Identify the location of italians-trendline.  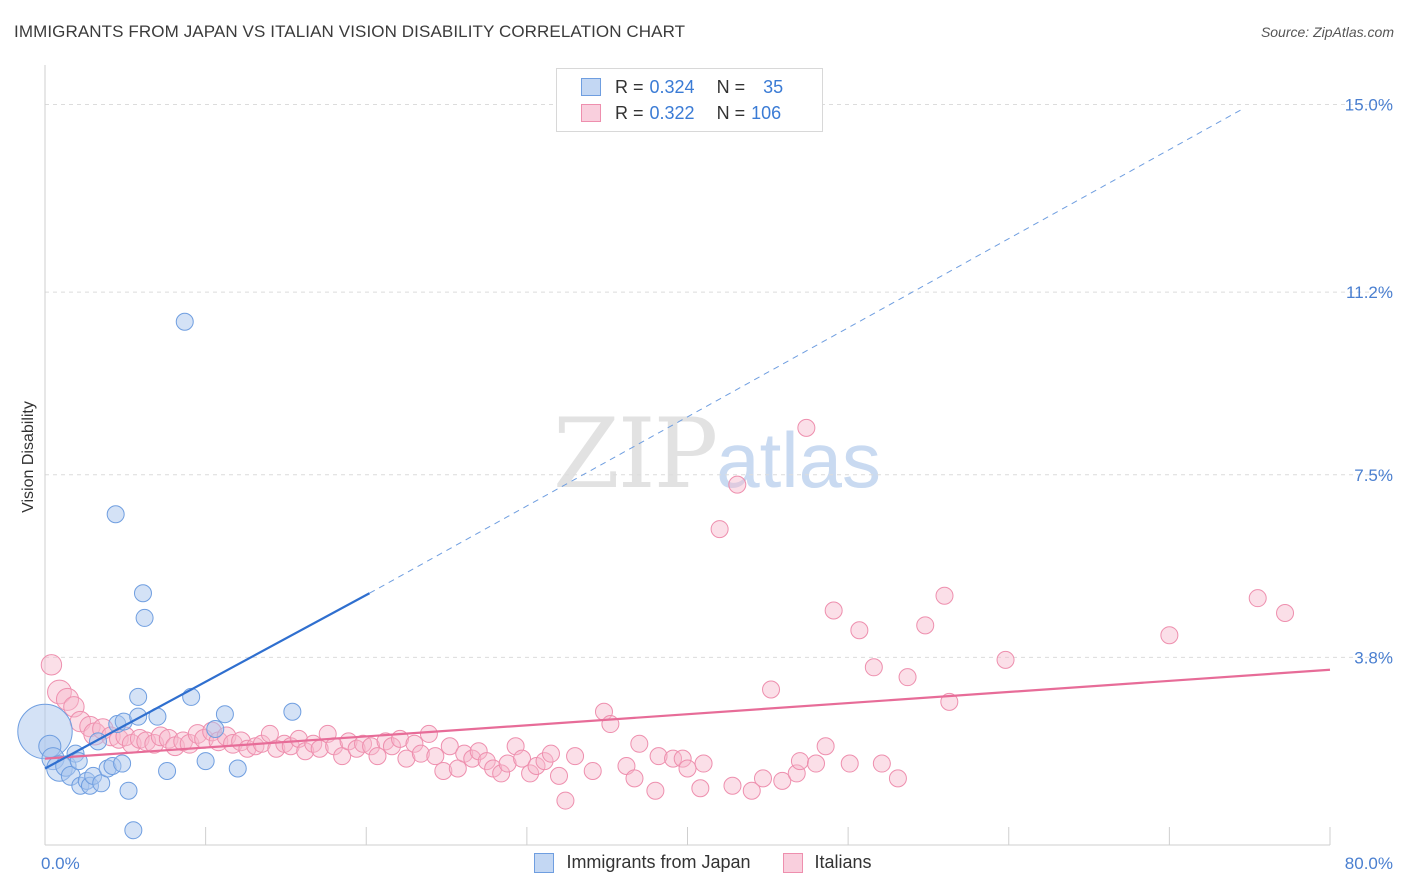
(687, 714).